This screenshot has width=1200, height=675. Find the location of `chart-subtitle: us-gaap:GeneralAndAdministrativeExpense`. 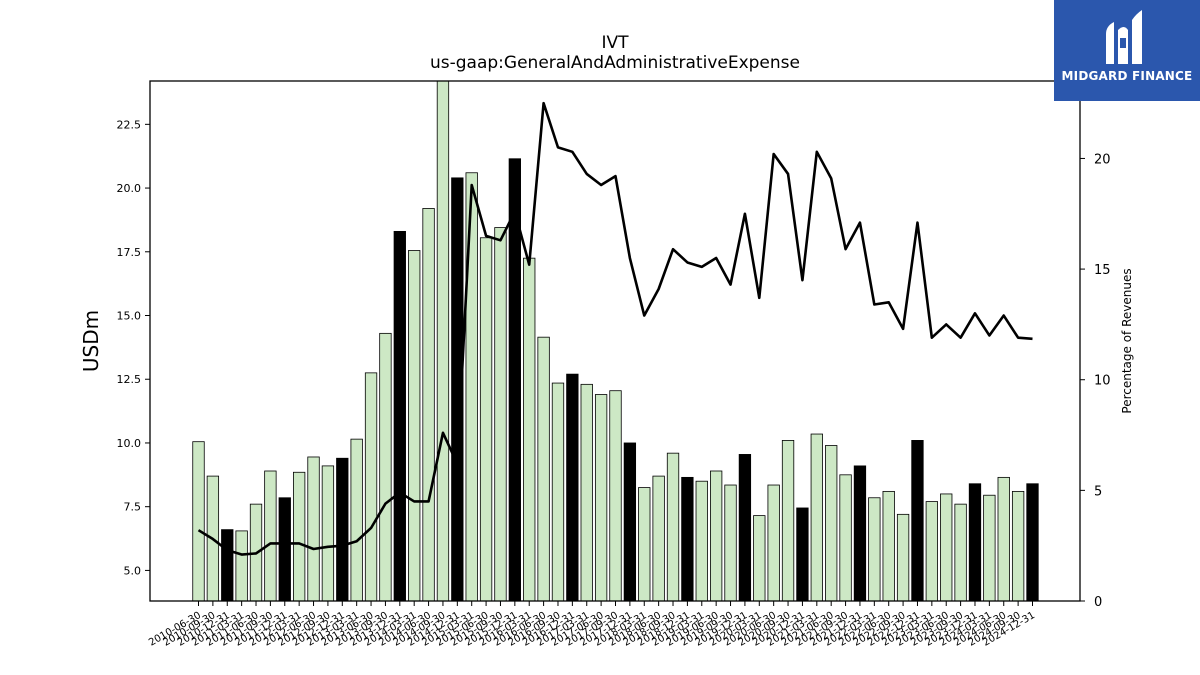

chart-subtitle: us-gaap:GeneralAndAdministrativeExpense is located at coordinates (615, 63).